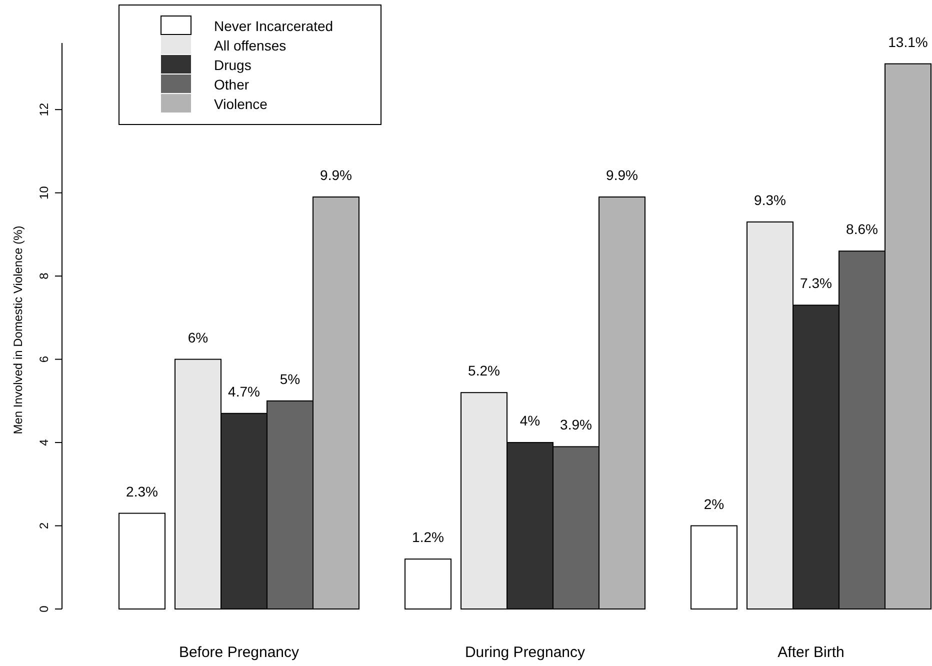 This screenshot has width=932, height=666. I want to click on data-label: 5%, so click(290, 378).